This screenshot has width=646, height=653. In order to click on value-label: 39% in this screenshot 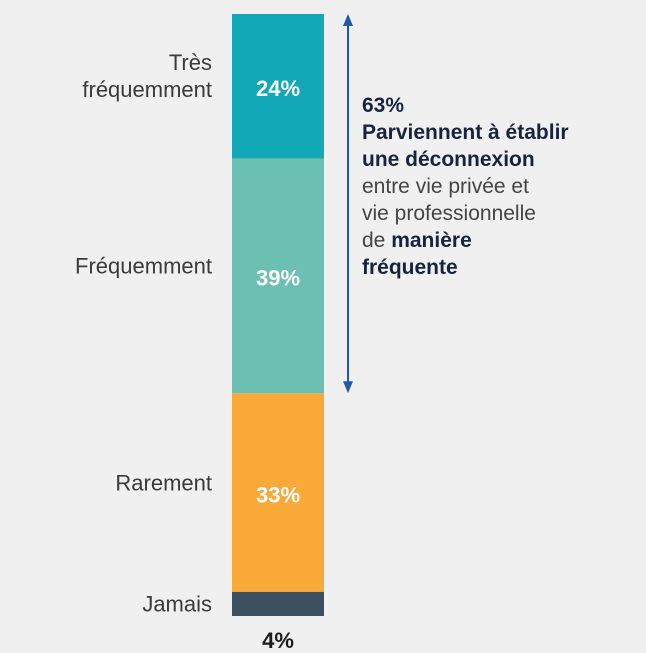, I will do `click(278, 278)`.